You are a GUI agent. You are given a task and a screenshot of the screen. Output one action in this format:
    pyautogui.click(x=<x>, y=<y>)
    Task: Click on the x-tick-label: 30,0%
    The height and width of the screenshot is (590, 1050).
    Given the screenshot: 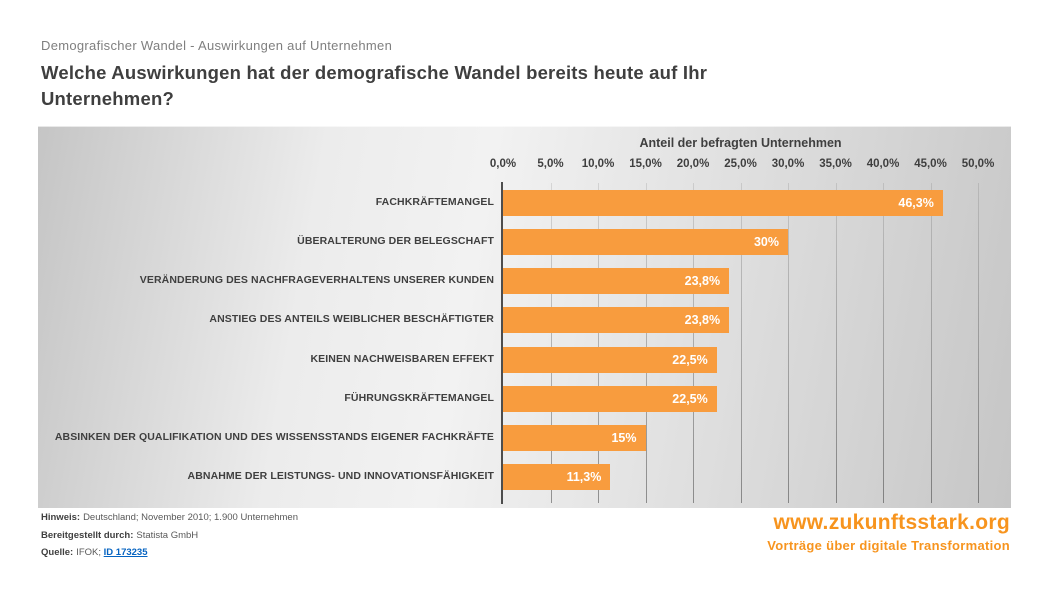 What is the action you would take?
    pyautogui.click(x=788, y=164)
    